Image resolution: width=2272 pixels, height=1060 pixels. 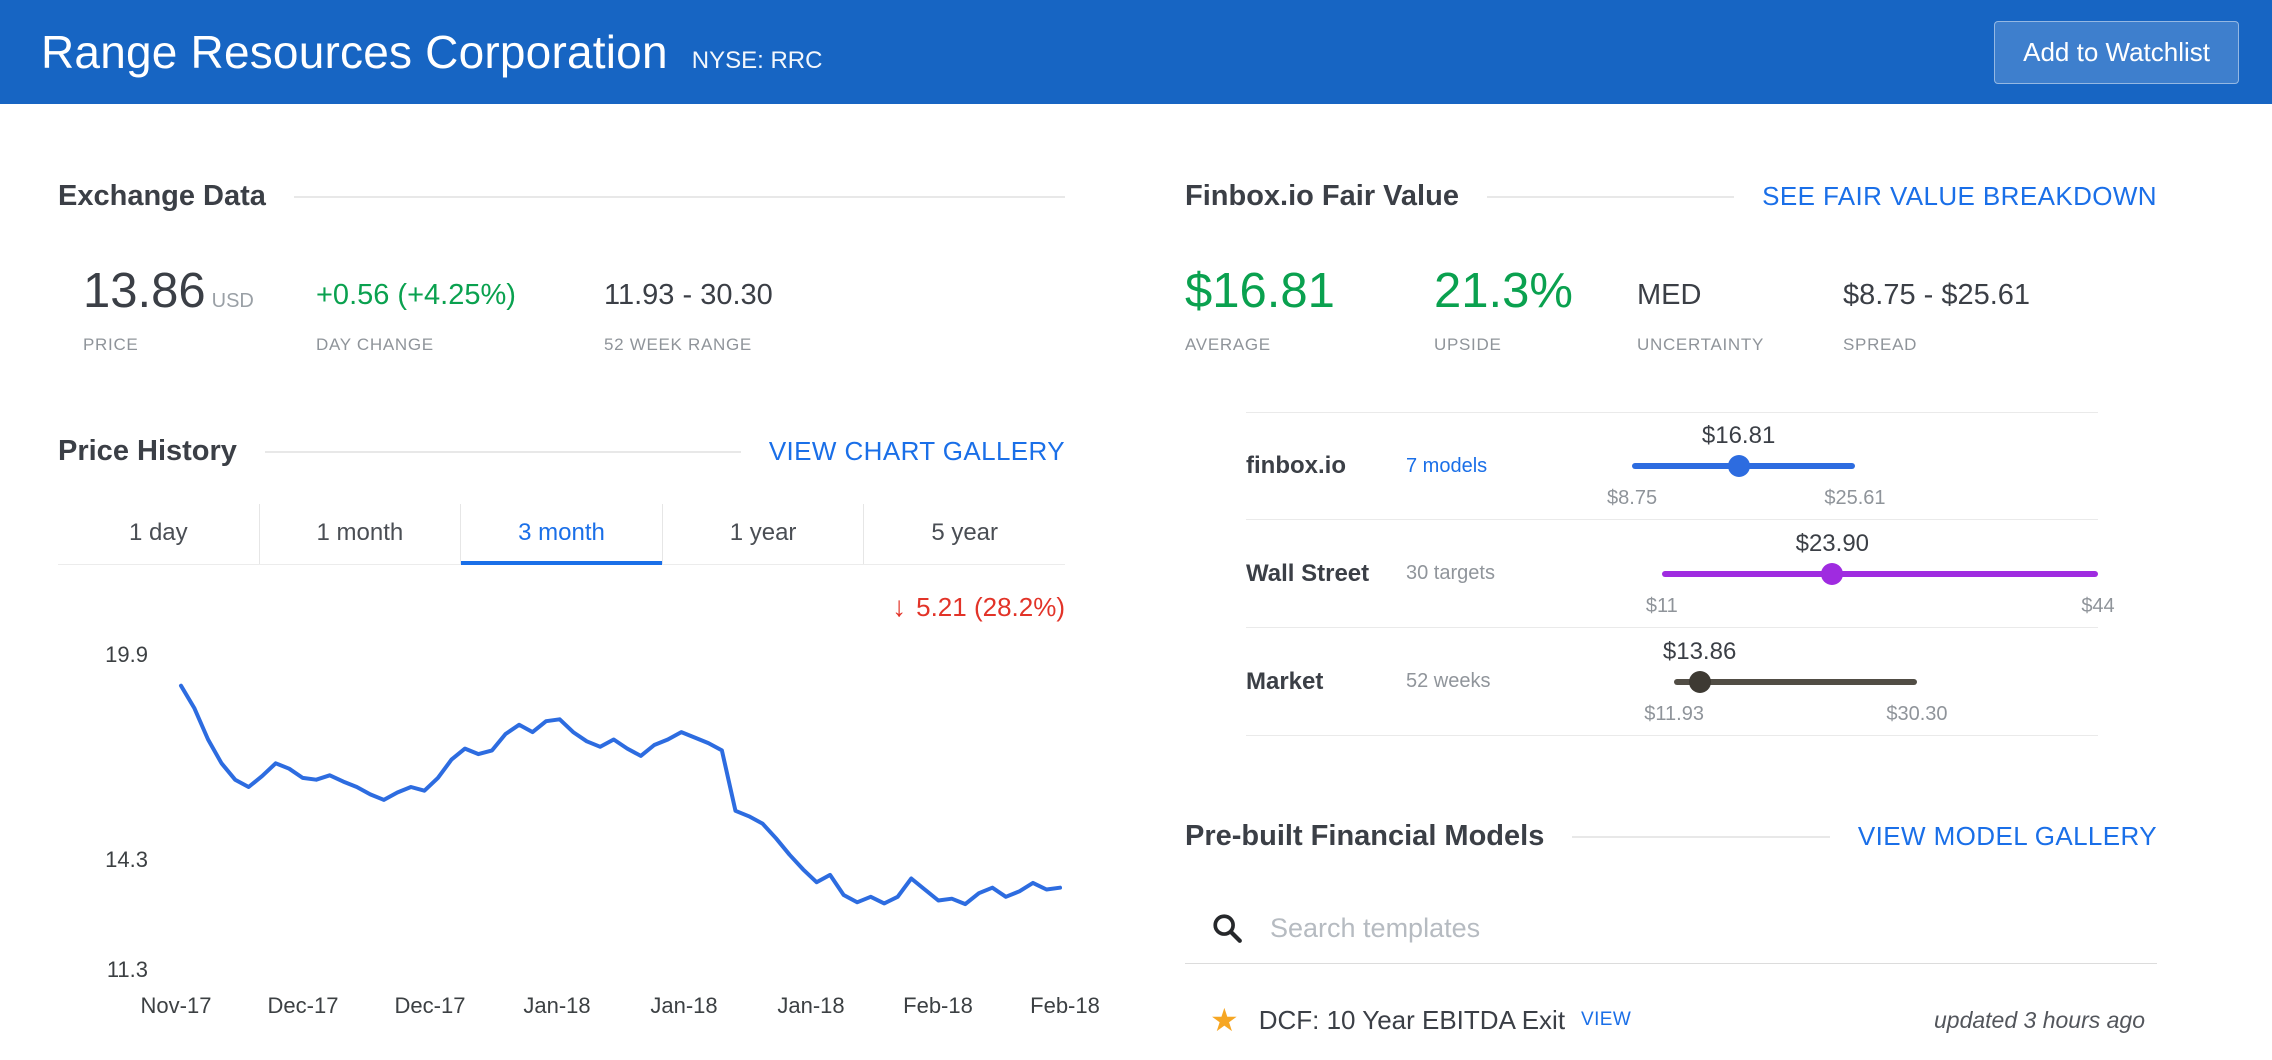 What do you see at coordinates (176, 1005) in the screenshot?
I see `x-axis-tick-label: Nov-17` at bounding box center [176, 1005].